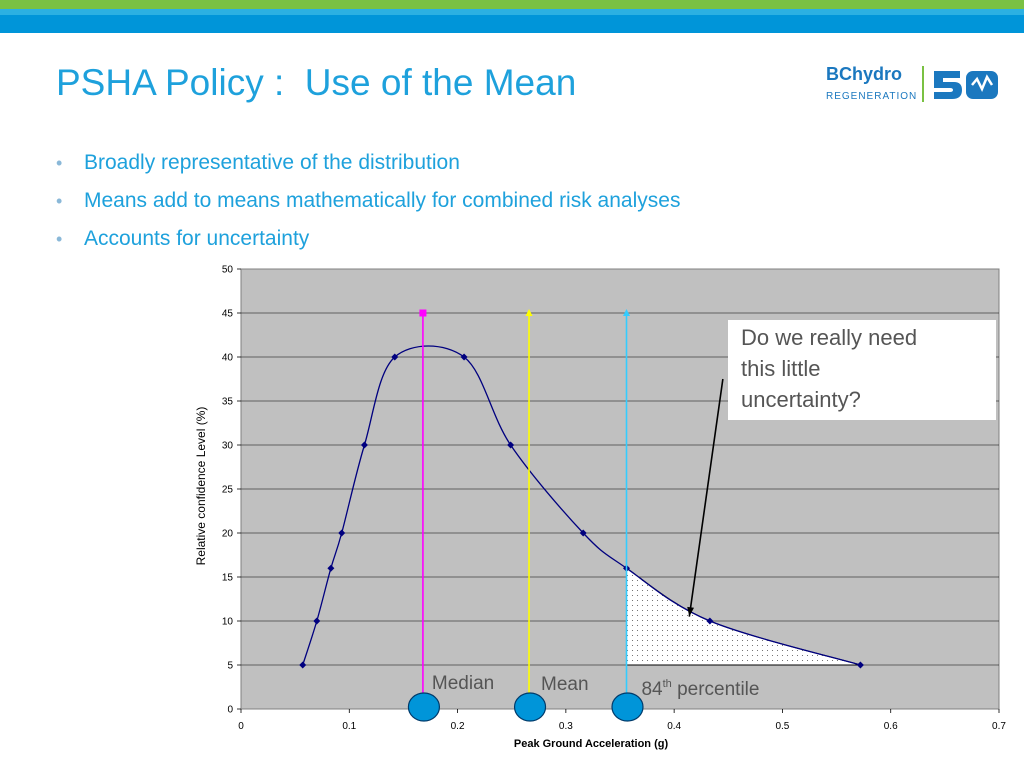 This screenshot has height=768, width=1024. I want to click on x-tick-label: 0.3, so click(566, 726).